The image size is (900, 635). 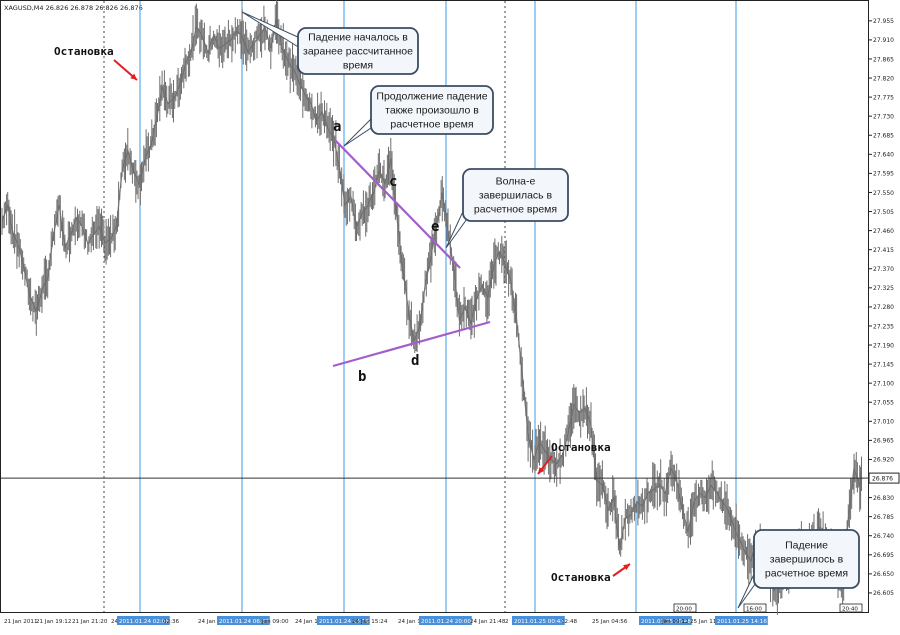 What do you see at coordinates (358, 38) in the screenshot?
I see `callout-line: Падение началось в` at bounding box center [358, 38].